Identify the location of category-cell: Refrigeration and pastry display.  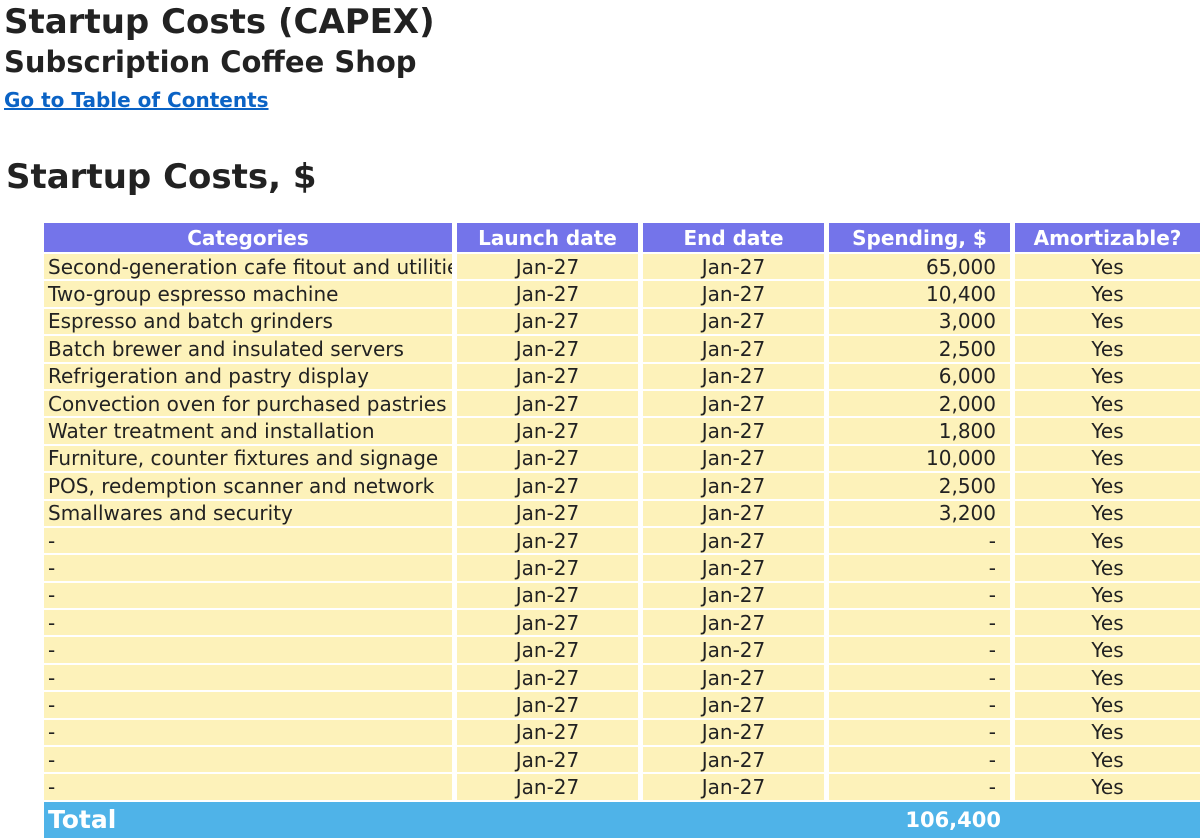
(250, 377).